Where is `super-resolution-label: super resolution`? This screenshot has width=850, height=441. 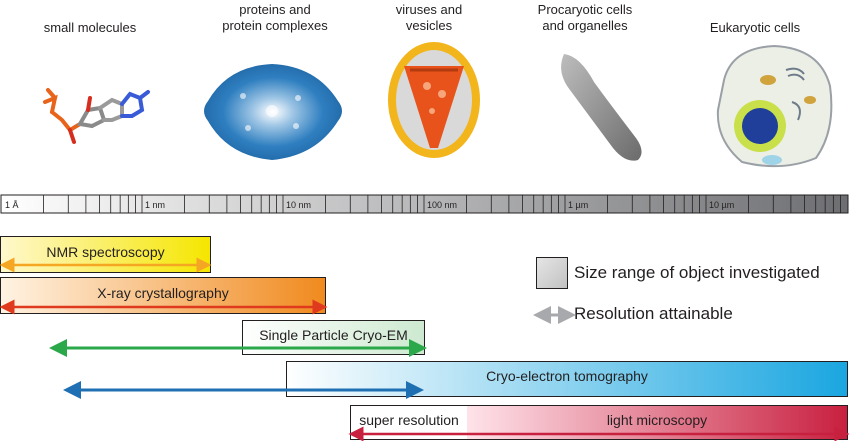
super-resolution-label: super resolution is located at coordinates (409, 419).